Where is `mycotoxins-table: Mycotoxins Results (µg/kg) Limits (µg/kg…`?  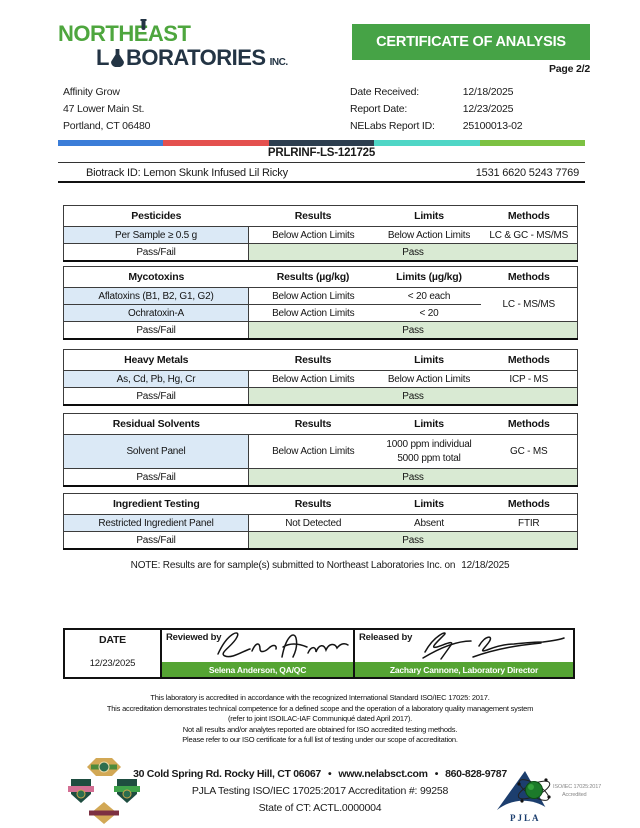
mycotoxins-table: Mycotoxins Results (µg/kg) Limits (µg/kg… is located at coordinates (320, 303).